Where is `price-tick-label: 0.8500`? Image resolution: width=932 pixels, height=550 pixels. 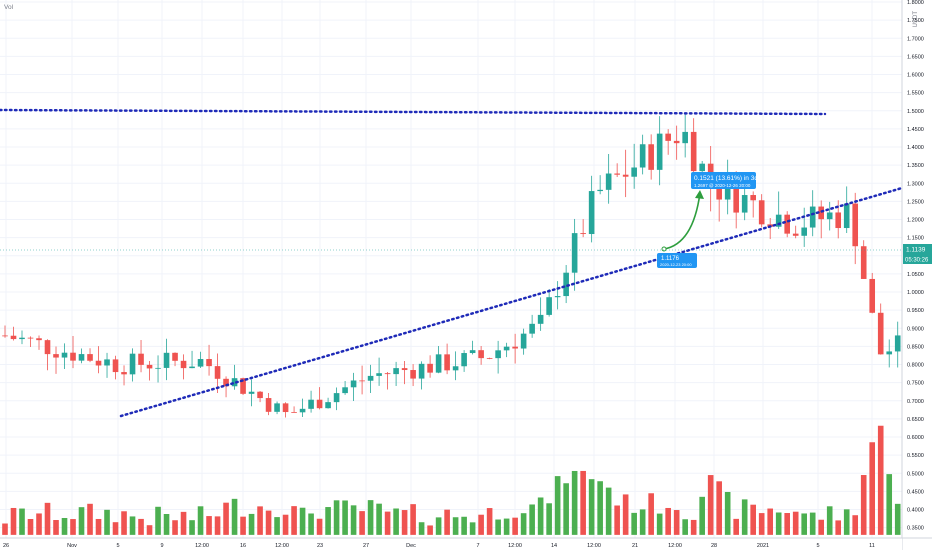 price-tick-label: 0.8500 is located at coordinates (915, 347).